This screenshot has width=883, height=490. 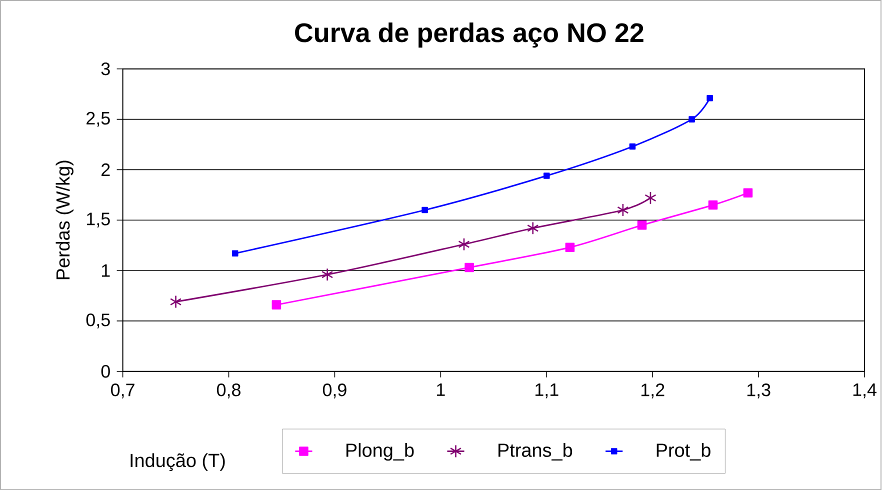 I want to click on legend-label: Plong_b, so click(x=380, y=451).